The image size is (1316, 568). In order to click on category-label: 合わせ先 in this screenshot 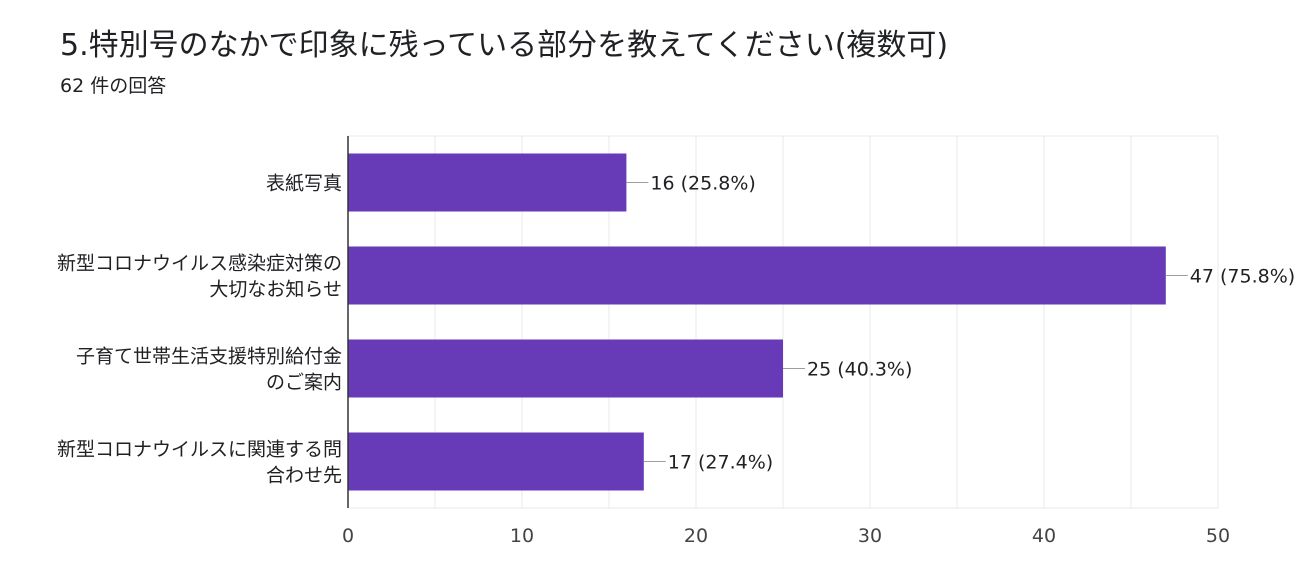, I will do `click(304, 476)`.